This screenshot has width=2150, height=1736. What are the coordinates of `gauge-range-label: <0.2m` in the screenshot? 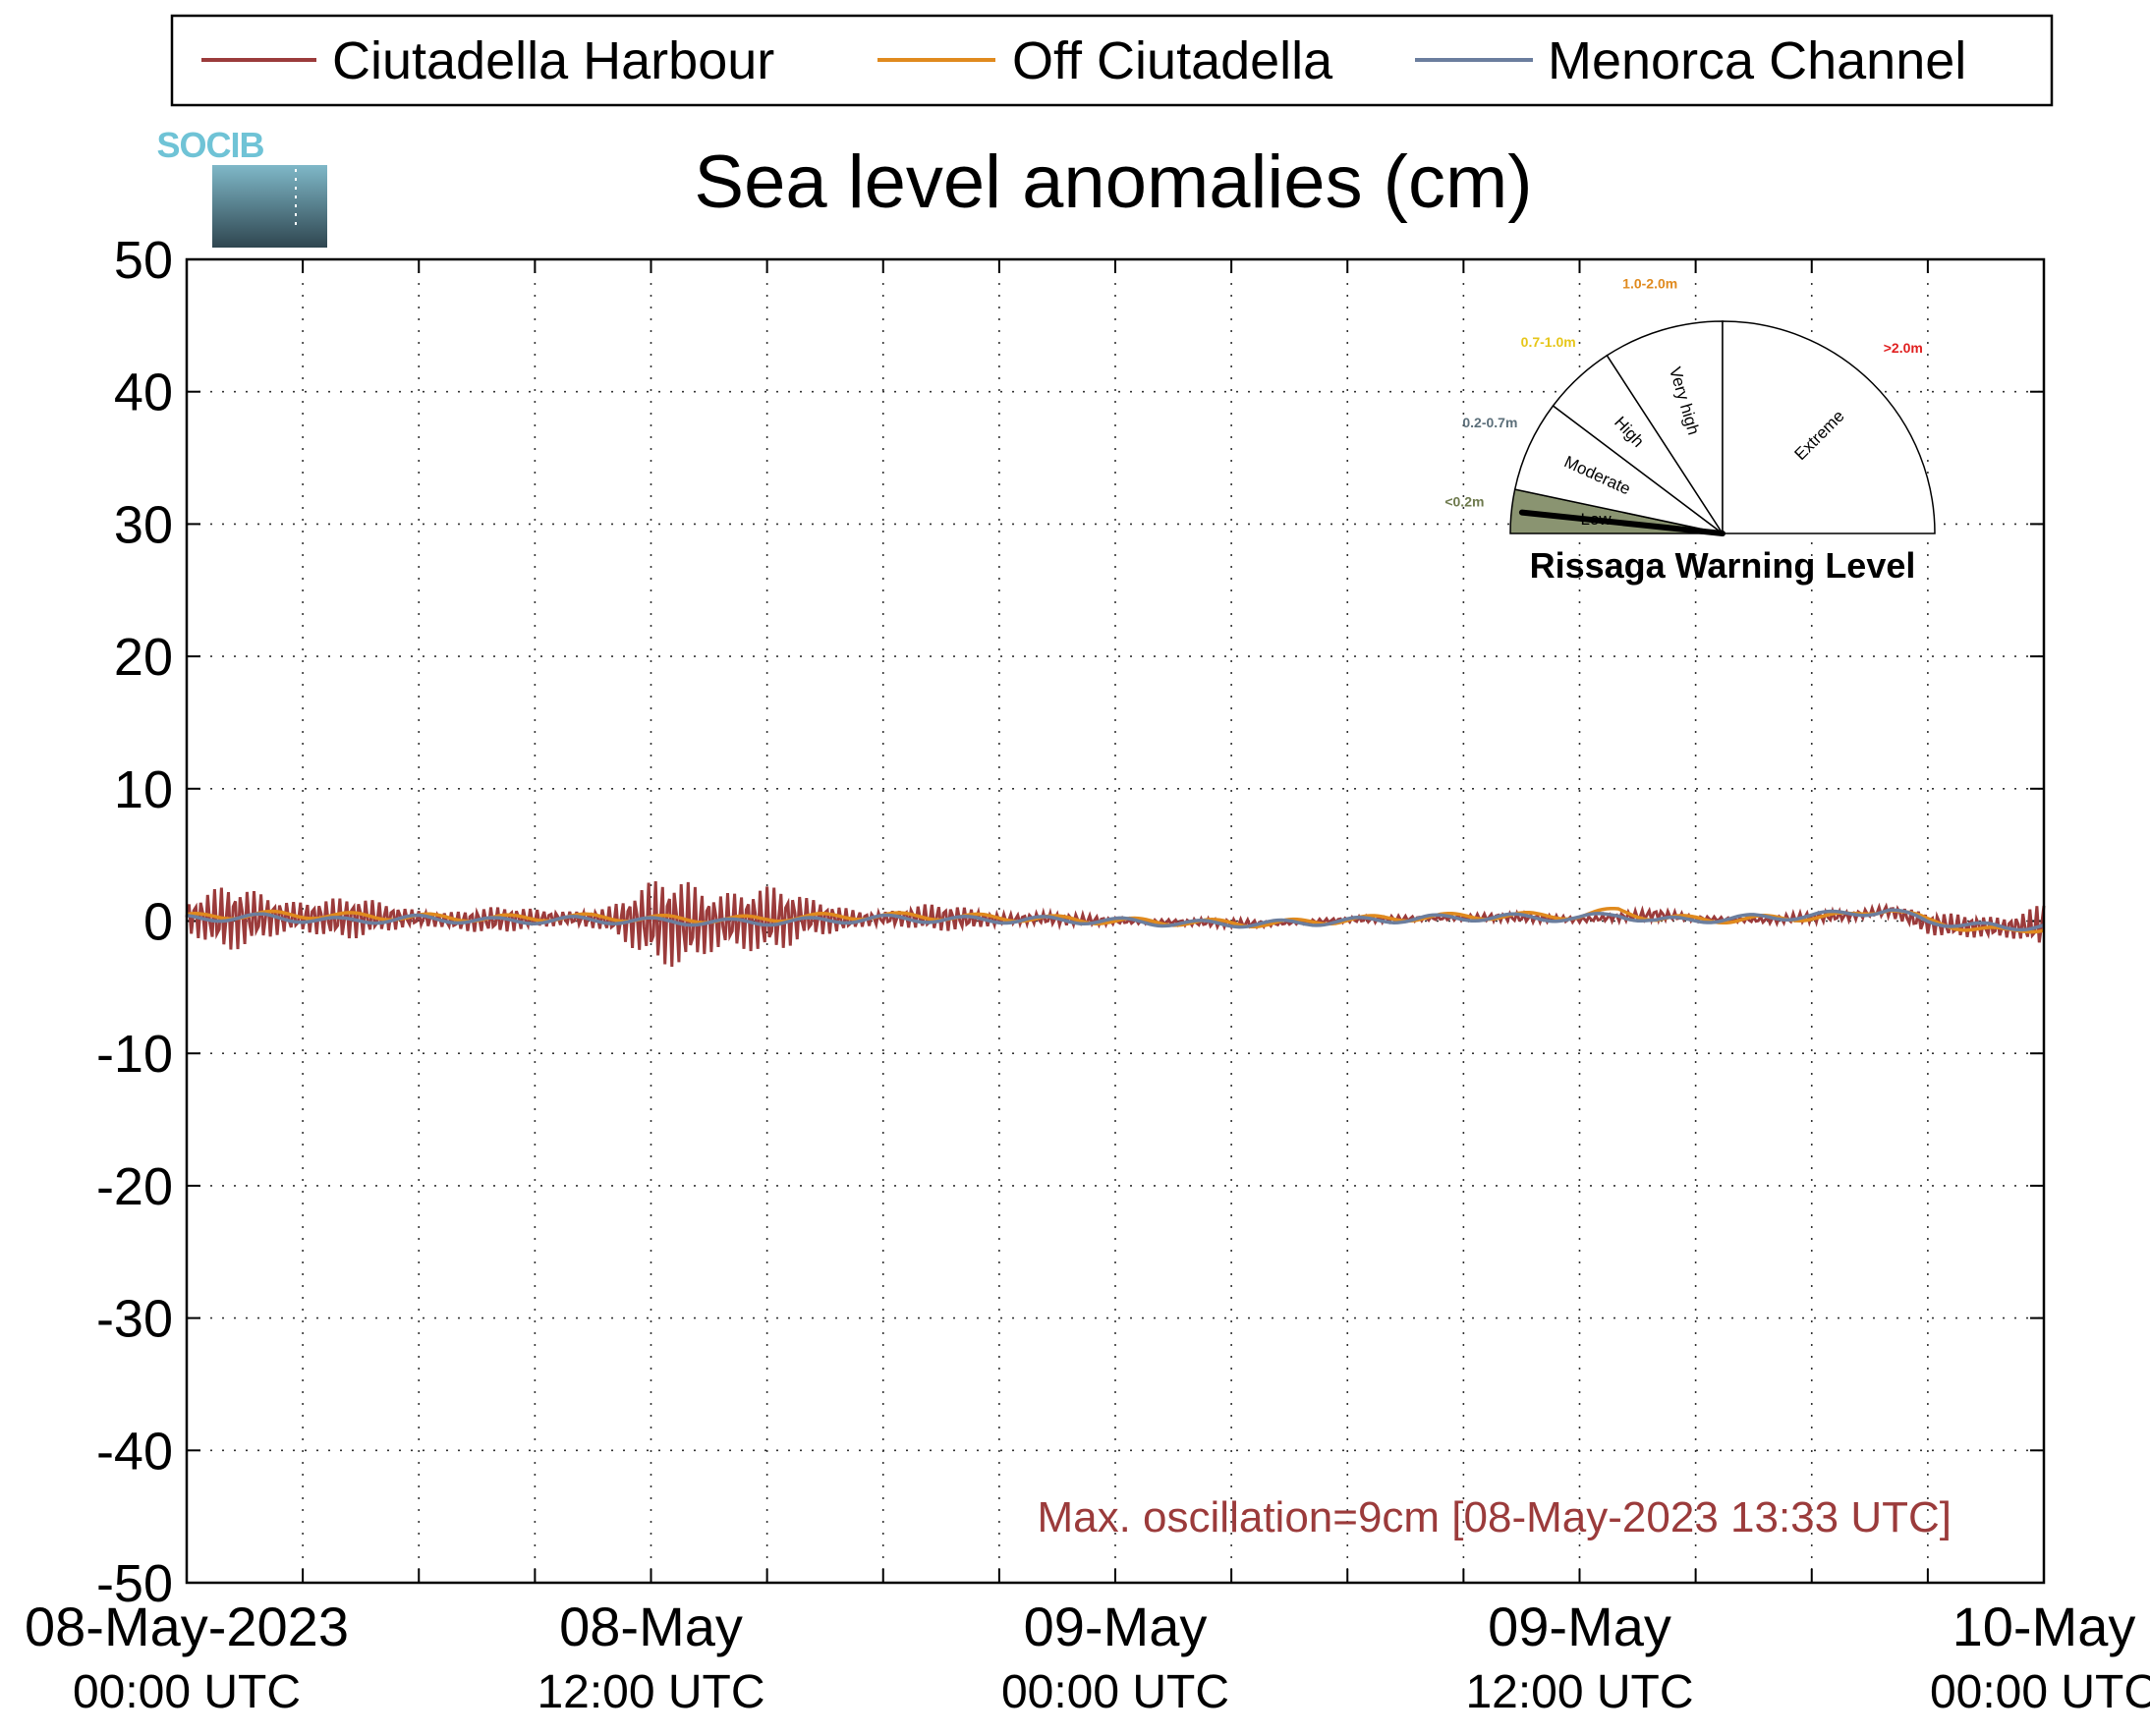 It's located at (1464, 501).